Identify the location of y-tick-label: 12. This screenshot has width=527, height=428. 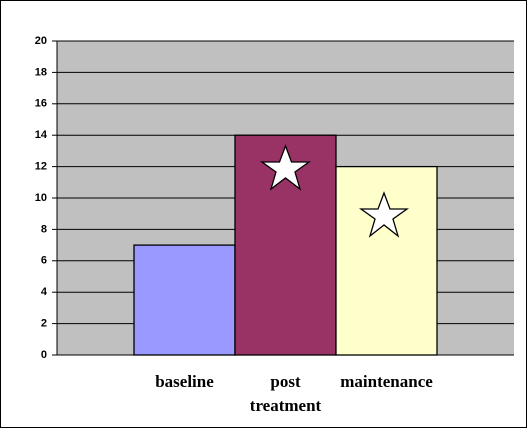
(41, 167).